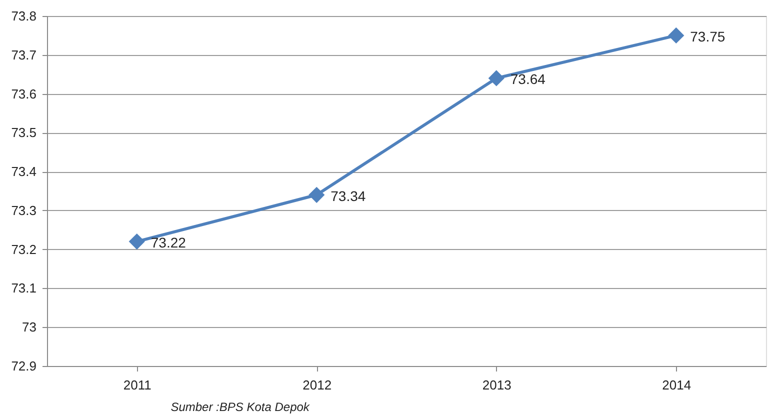  I want to click on y-tick-label: 73.1, so click(23, 288).